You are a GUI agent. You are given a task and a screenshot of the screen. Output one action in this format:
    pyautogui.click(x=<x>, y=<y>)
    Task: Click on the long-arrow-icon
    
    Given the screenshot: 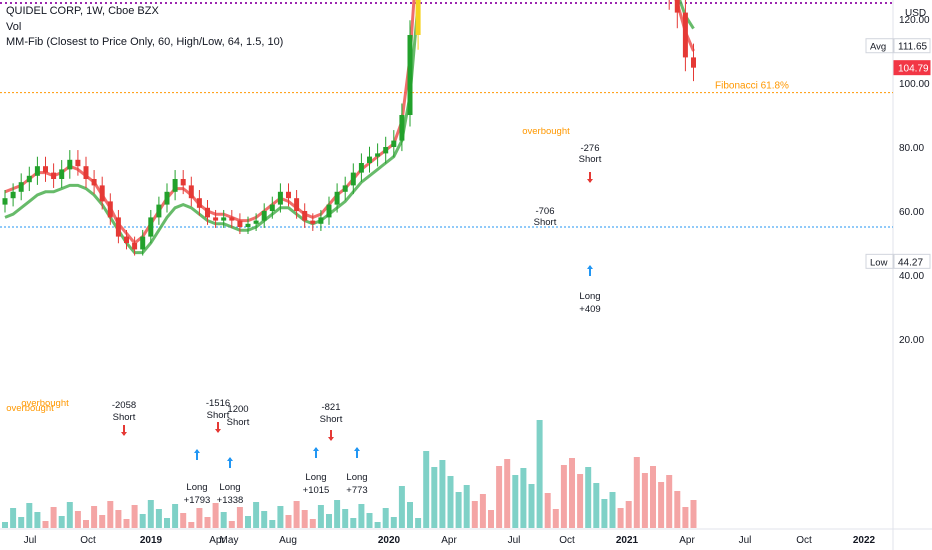 What is the action you would take?
    pyautogui.click(x=590, y=267)
    